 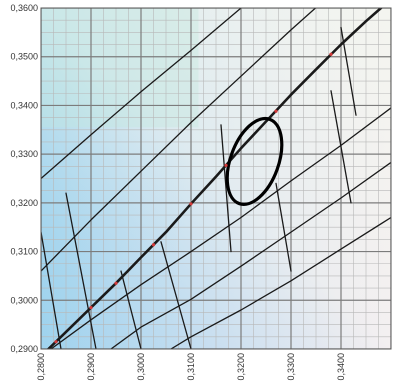 I want to click on y-tick-label: 0,3100, so click(x=24, y=252).